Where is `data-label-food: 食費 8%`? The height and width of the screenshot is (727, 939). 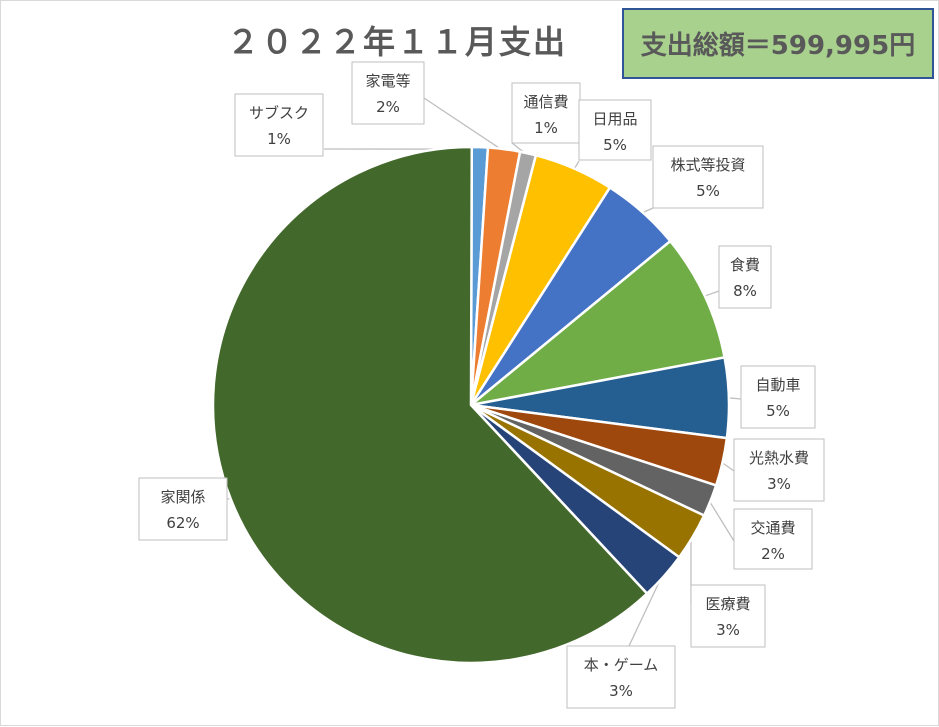
data-label-food: 食費 8% is located at coordinates (745, 277).